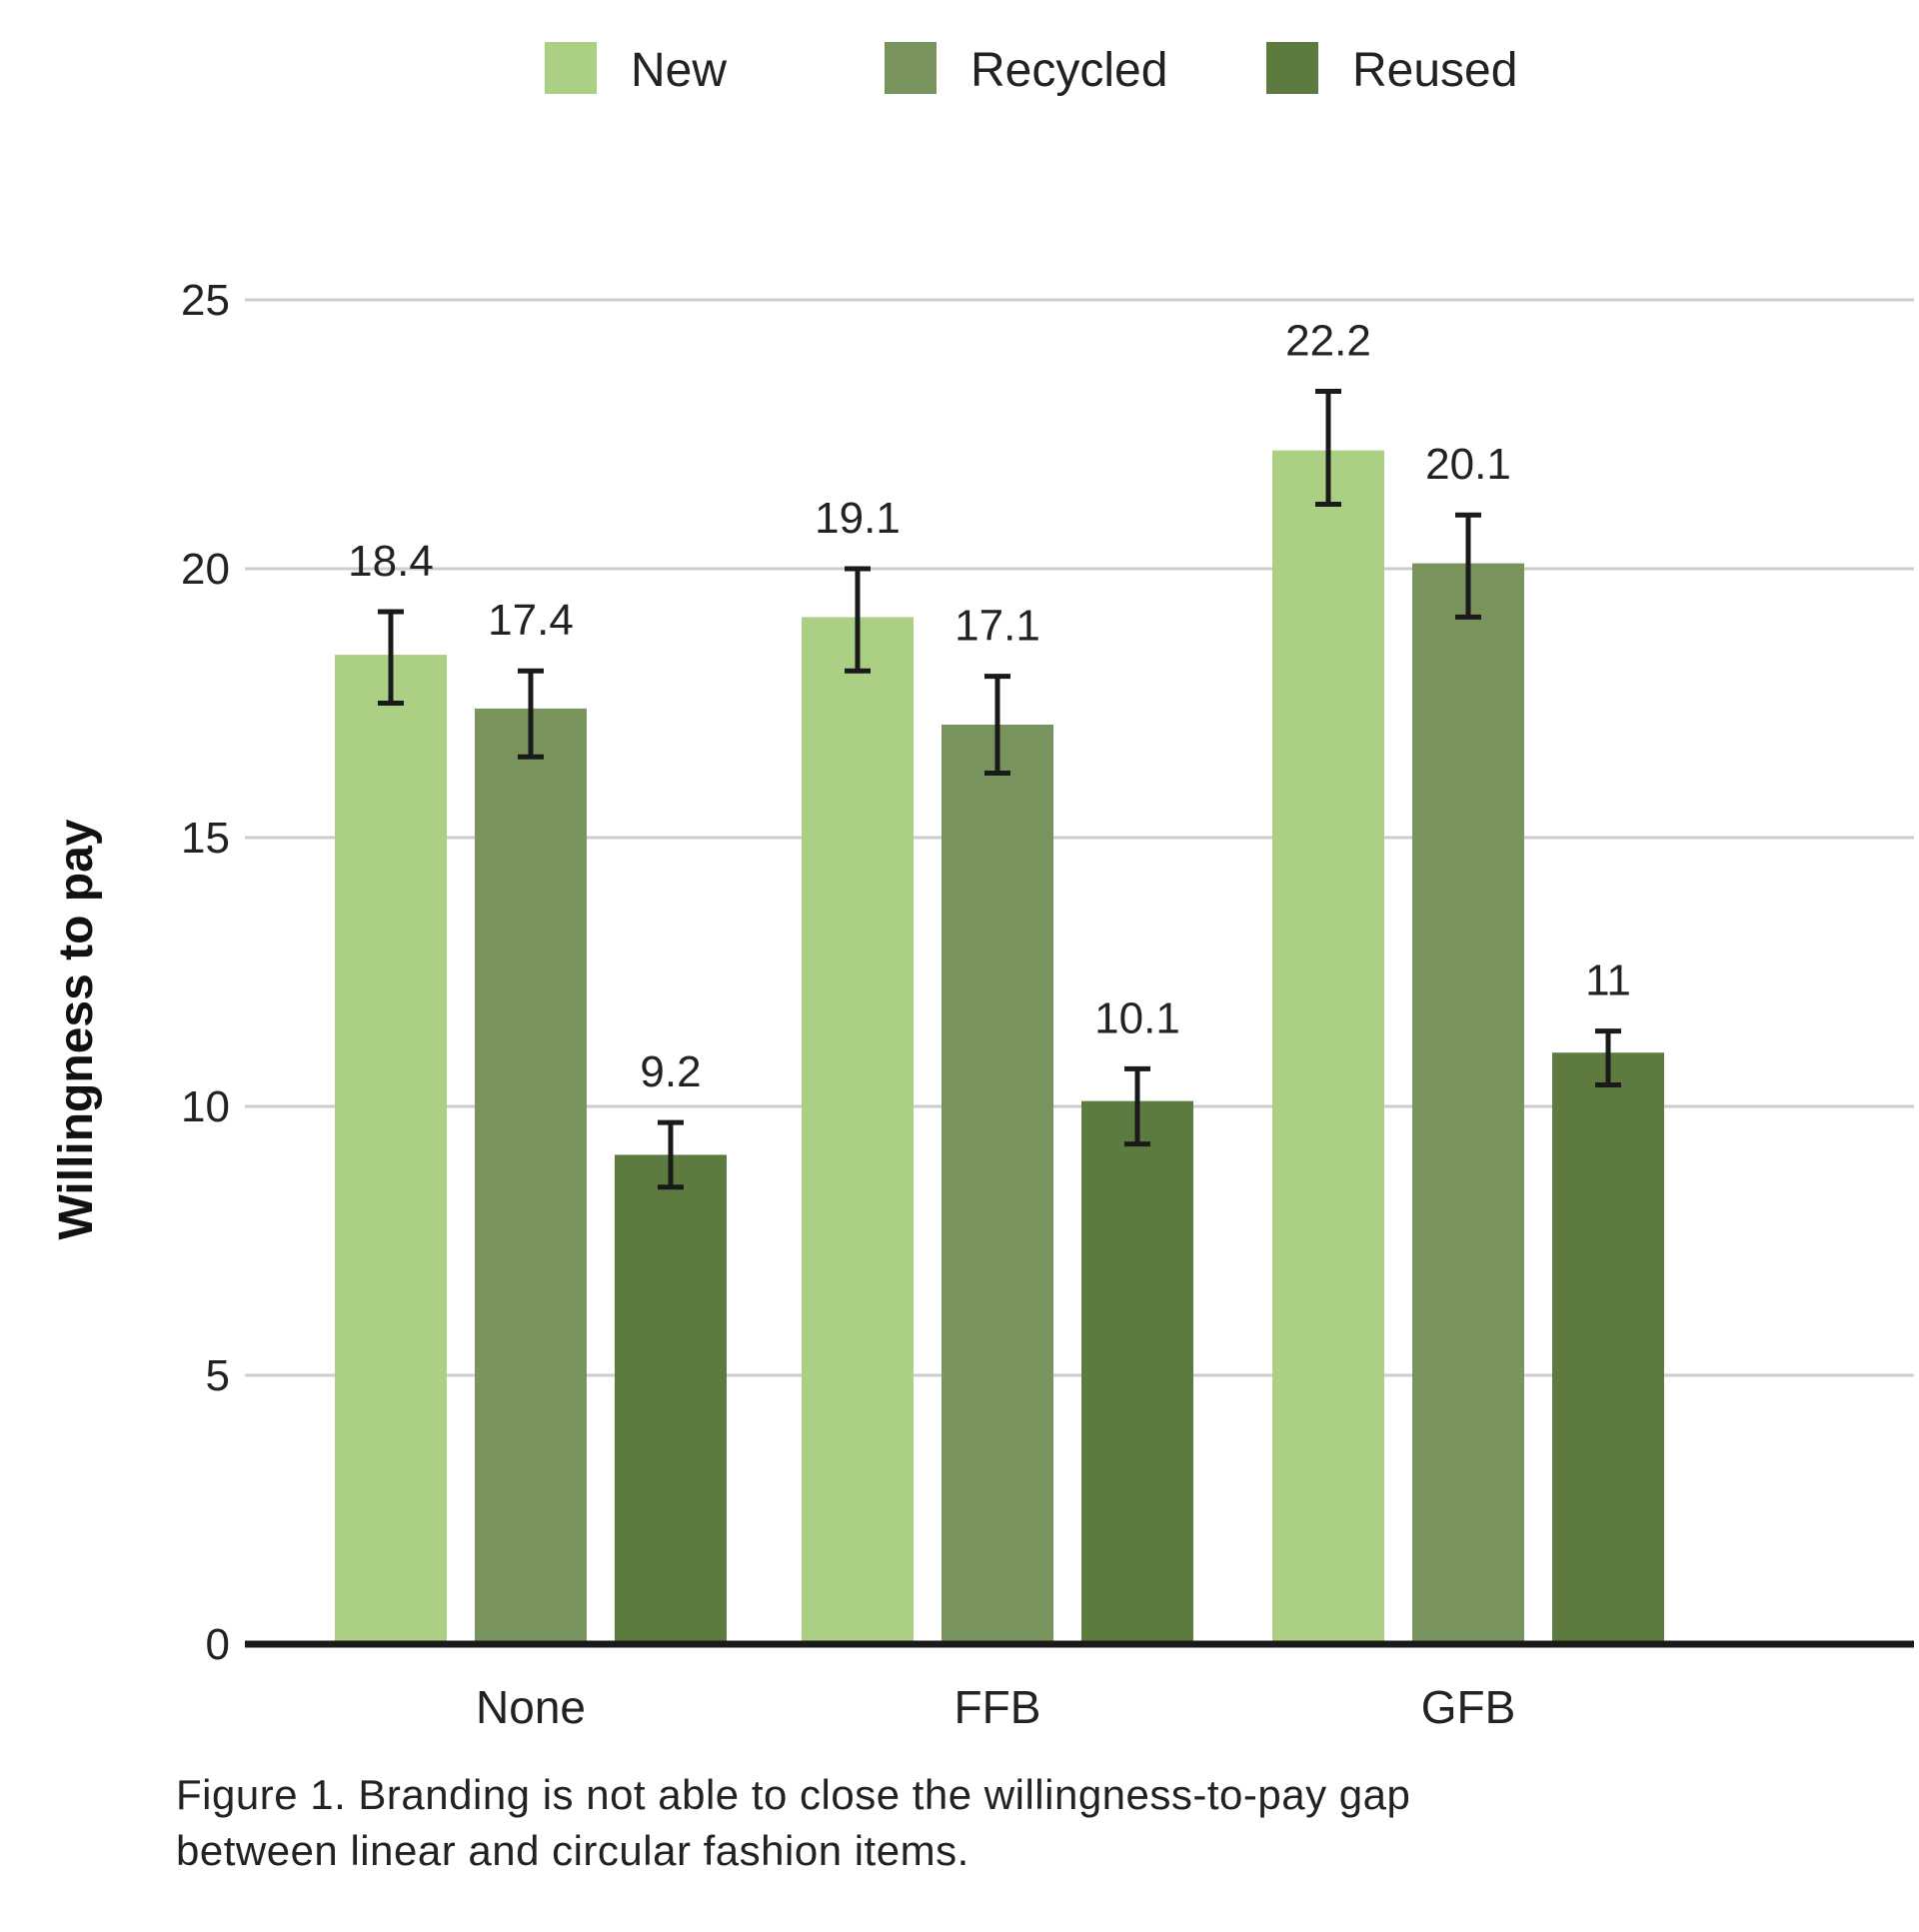 Image resolution: width=1919 pixels, height=1932 pixels. I want to click on legend-item-recycled: Recycled, so click(1026, 69).